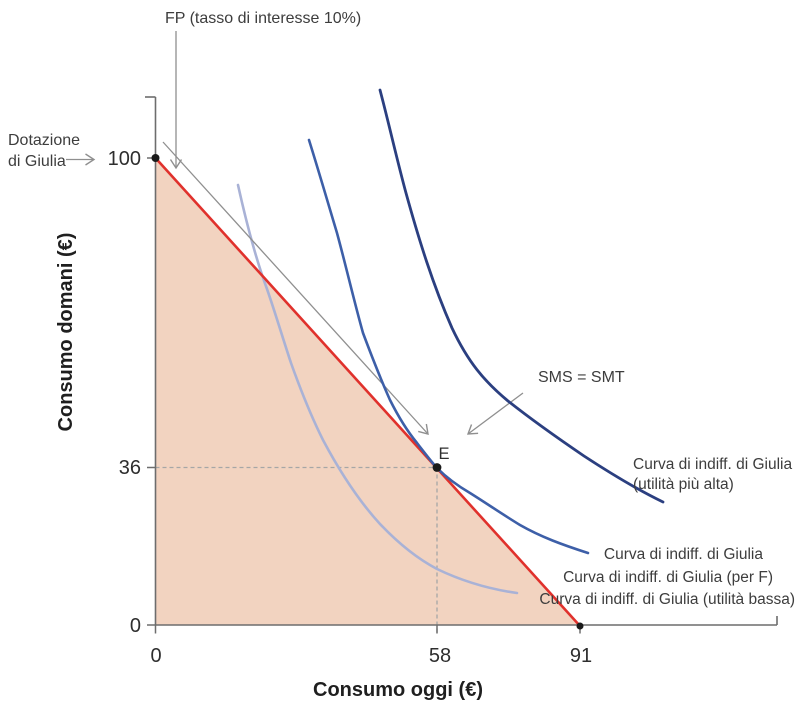 This screenshot has width=810, height=713. Describe the element at coordinates (135, 626) in the screenshot. I see `y-tick-label-0: 0` at that location.